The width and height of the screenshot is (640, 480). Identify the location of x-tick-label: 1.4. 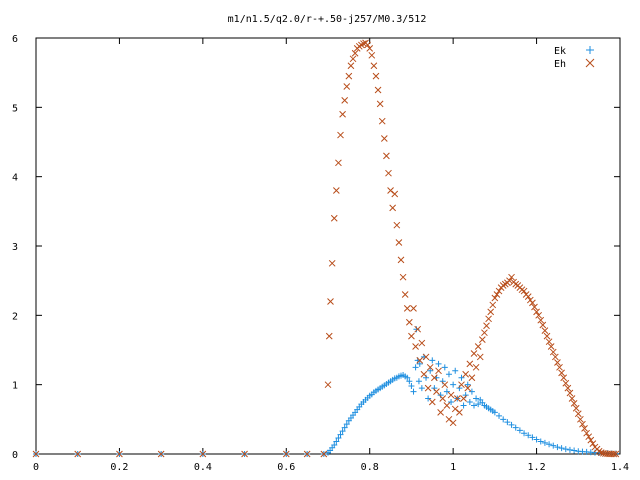
(620, 467).